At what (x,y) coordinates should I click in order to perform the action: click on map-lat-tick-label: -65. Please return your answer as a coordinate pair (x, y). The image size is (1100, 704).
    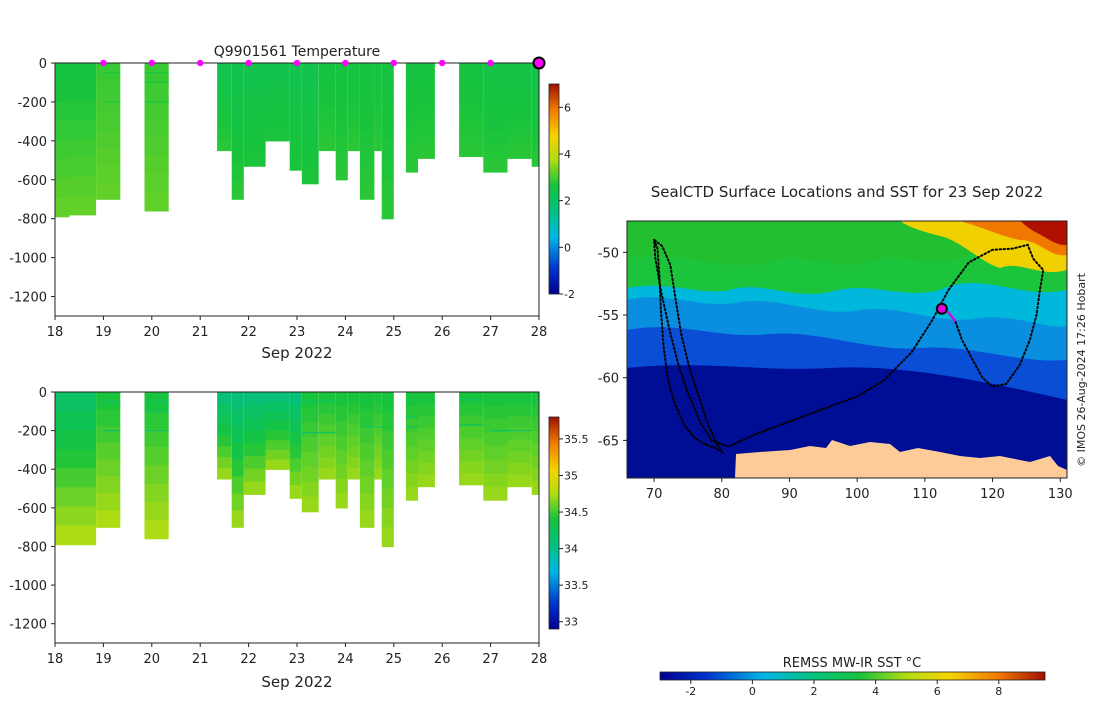
    Looking at the image, I should click on (608, 441).